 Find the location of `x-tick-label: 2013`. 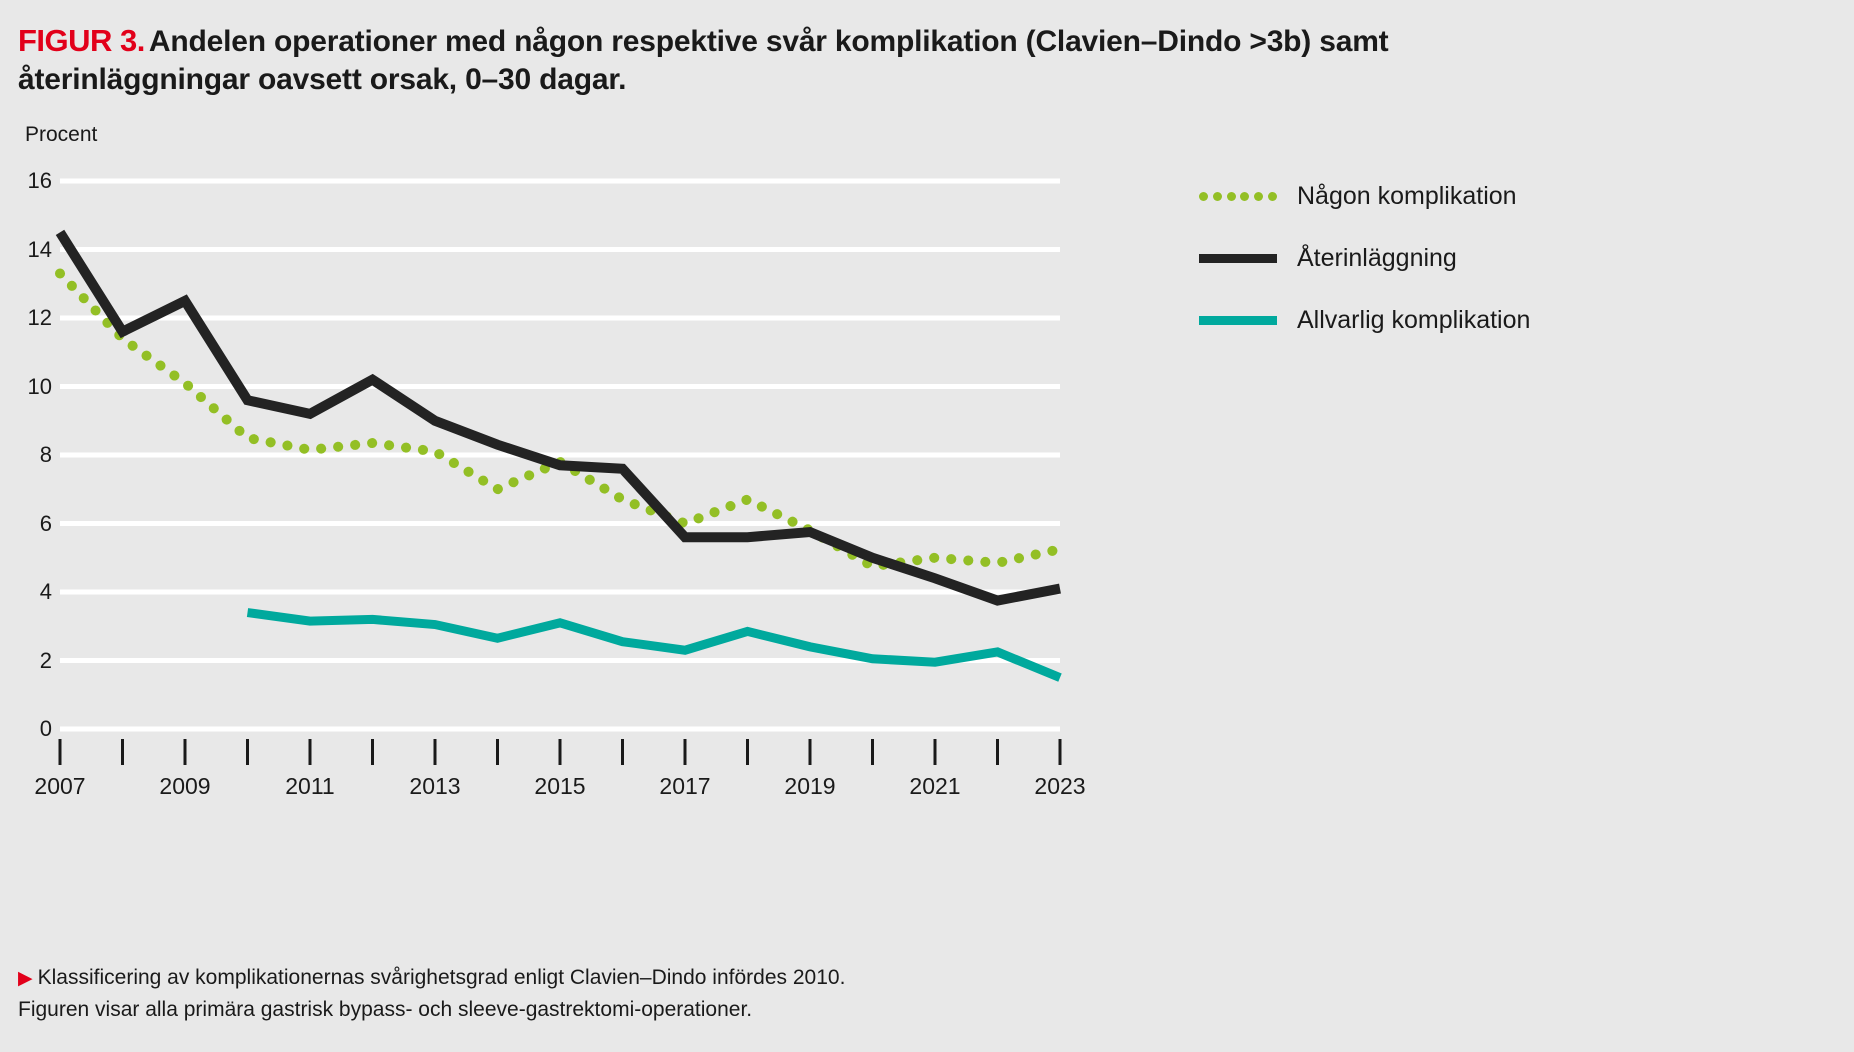

x-tick-label: 2013 is located at coordinates (435, 786).